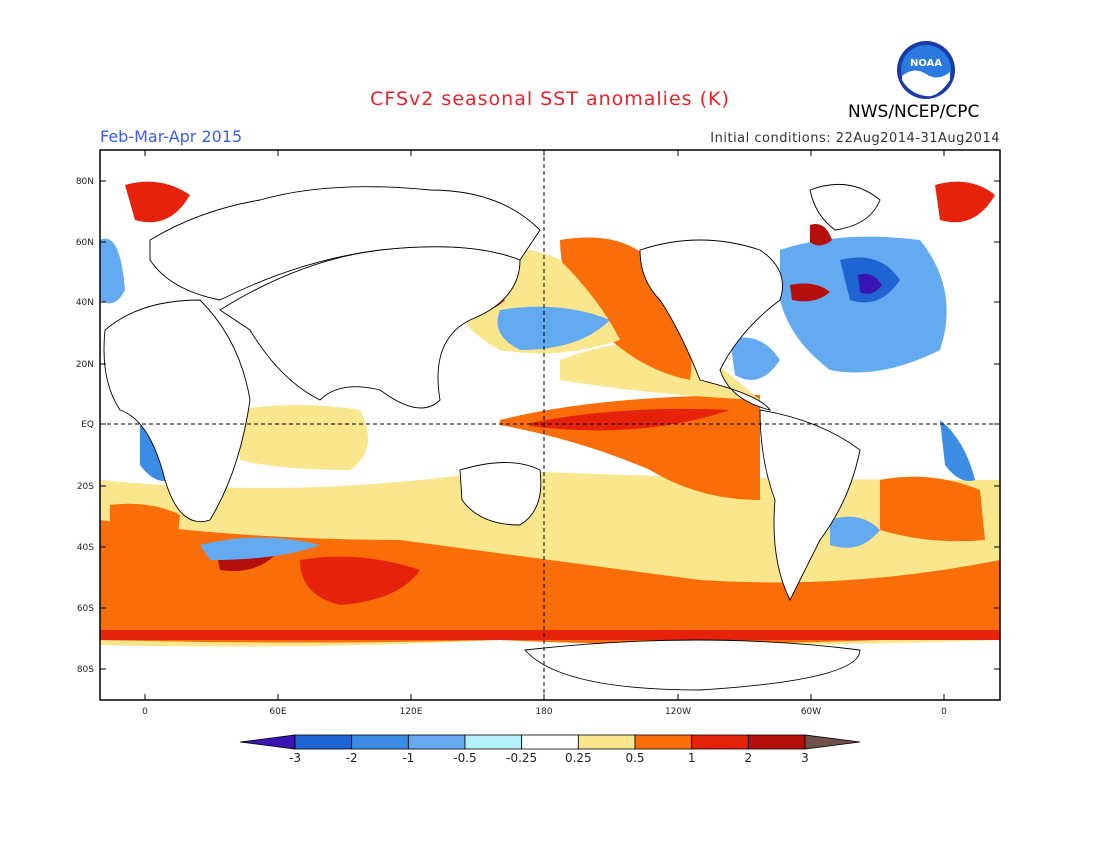  Describe the element at coordinates (678, 712) in the screenshot. I see `lon-label: 120W` at that location.